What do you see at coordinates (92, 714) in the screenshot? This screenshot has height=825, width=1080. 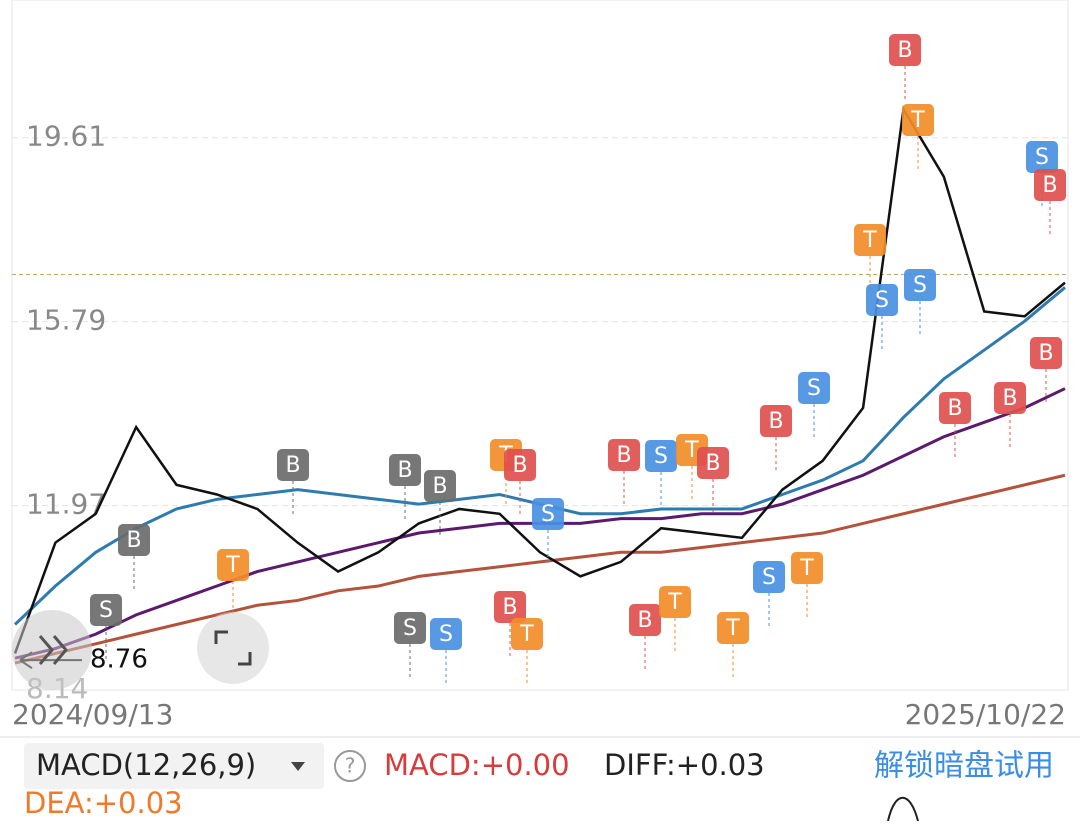 I see `start-date: 2024/09/13` at bounding box center [92, 714].